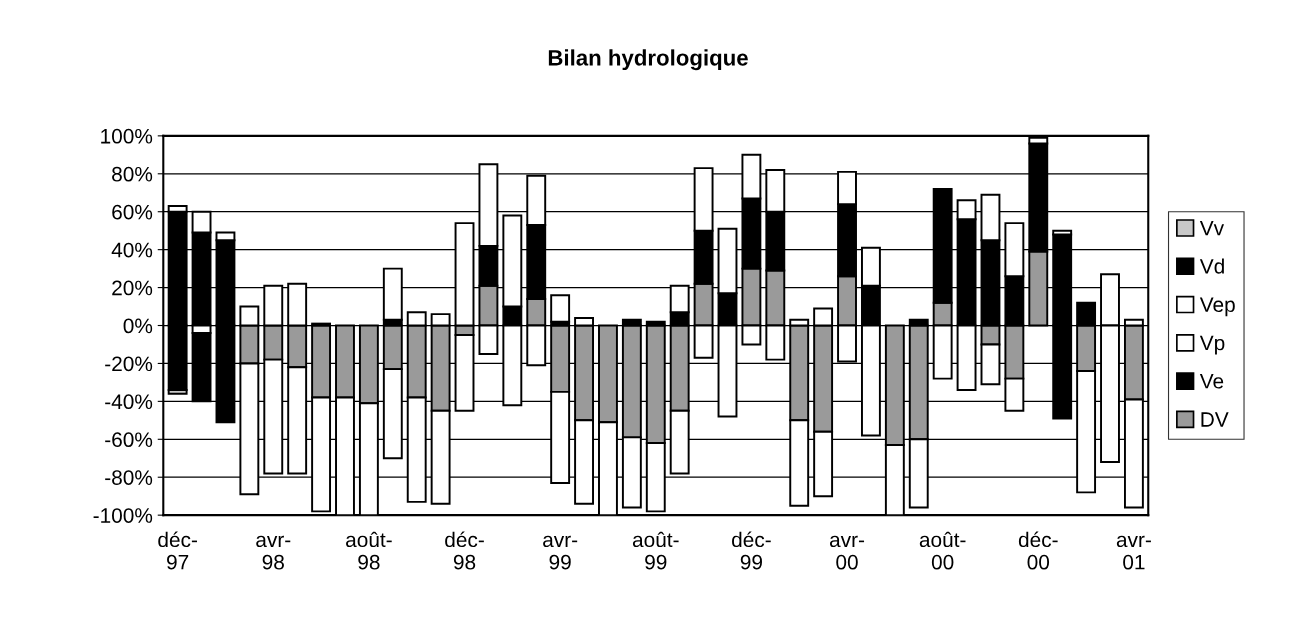  What do you see at coordinates (369, 550) in the screenshot?
I see `x-tick-label: août-98` at bounding box center [369, 550].